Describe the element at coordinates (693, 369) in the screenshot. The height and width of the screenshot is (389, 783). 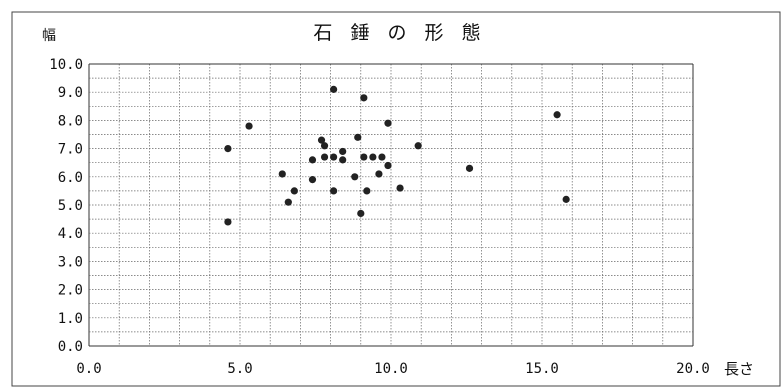
I see `x-tick-label: 20.0` at that location.